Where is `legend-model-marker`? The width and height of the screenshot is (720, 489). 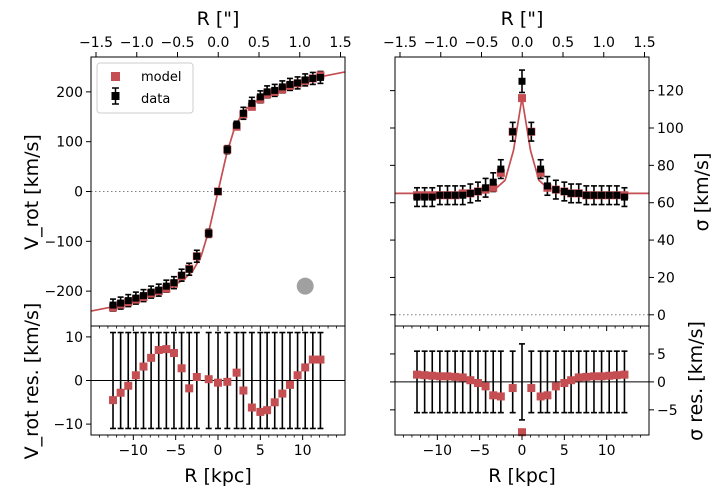 legend-model-marker is located at coordinates (115, 76).